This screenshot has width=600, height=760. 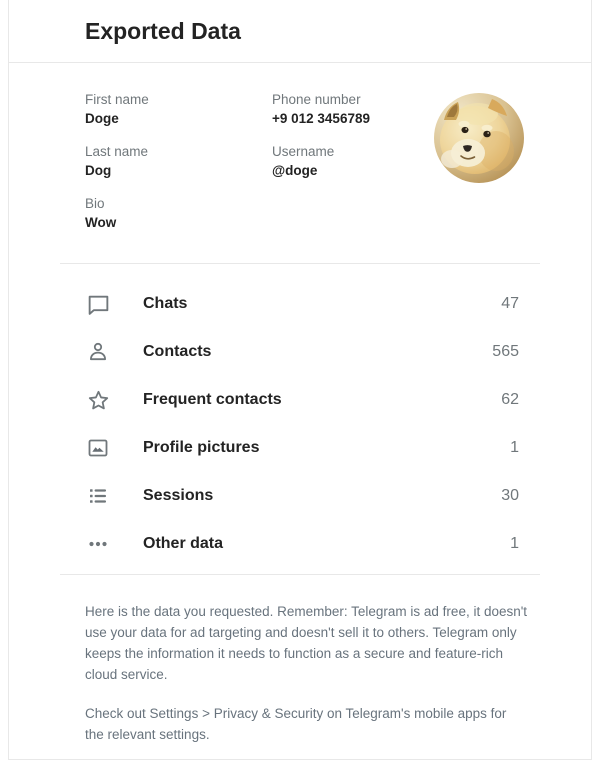 What do you see at coordinates (302, 544) in the screenshot?
I see `stat-row-other-data: Other data 1` at bounding box center [302, 544].